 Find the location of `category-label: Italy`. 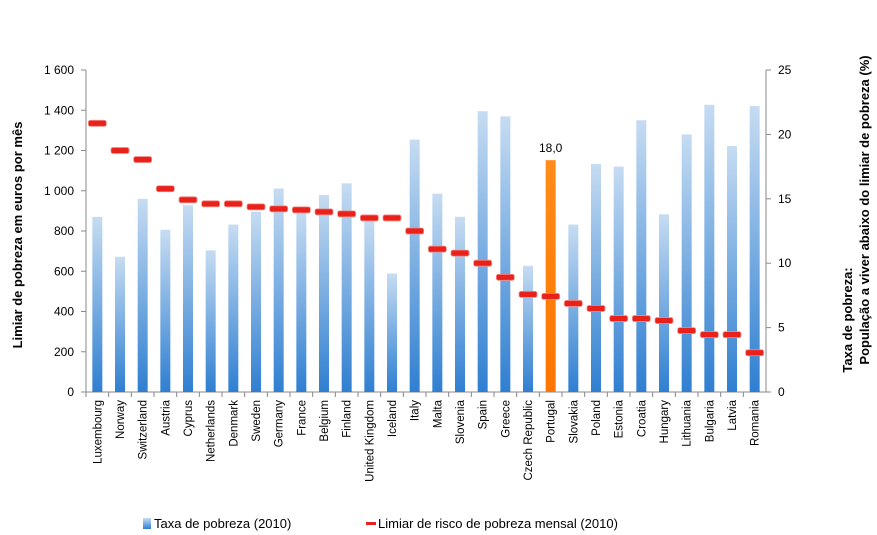

category-label: Italy is located at coordinates (416, 410).